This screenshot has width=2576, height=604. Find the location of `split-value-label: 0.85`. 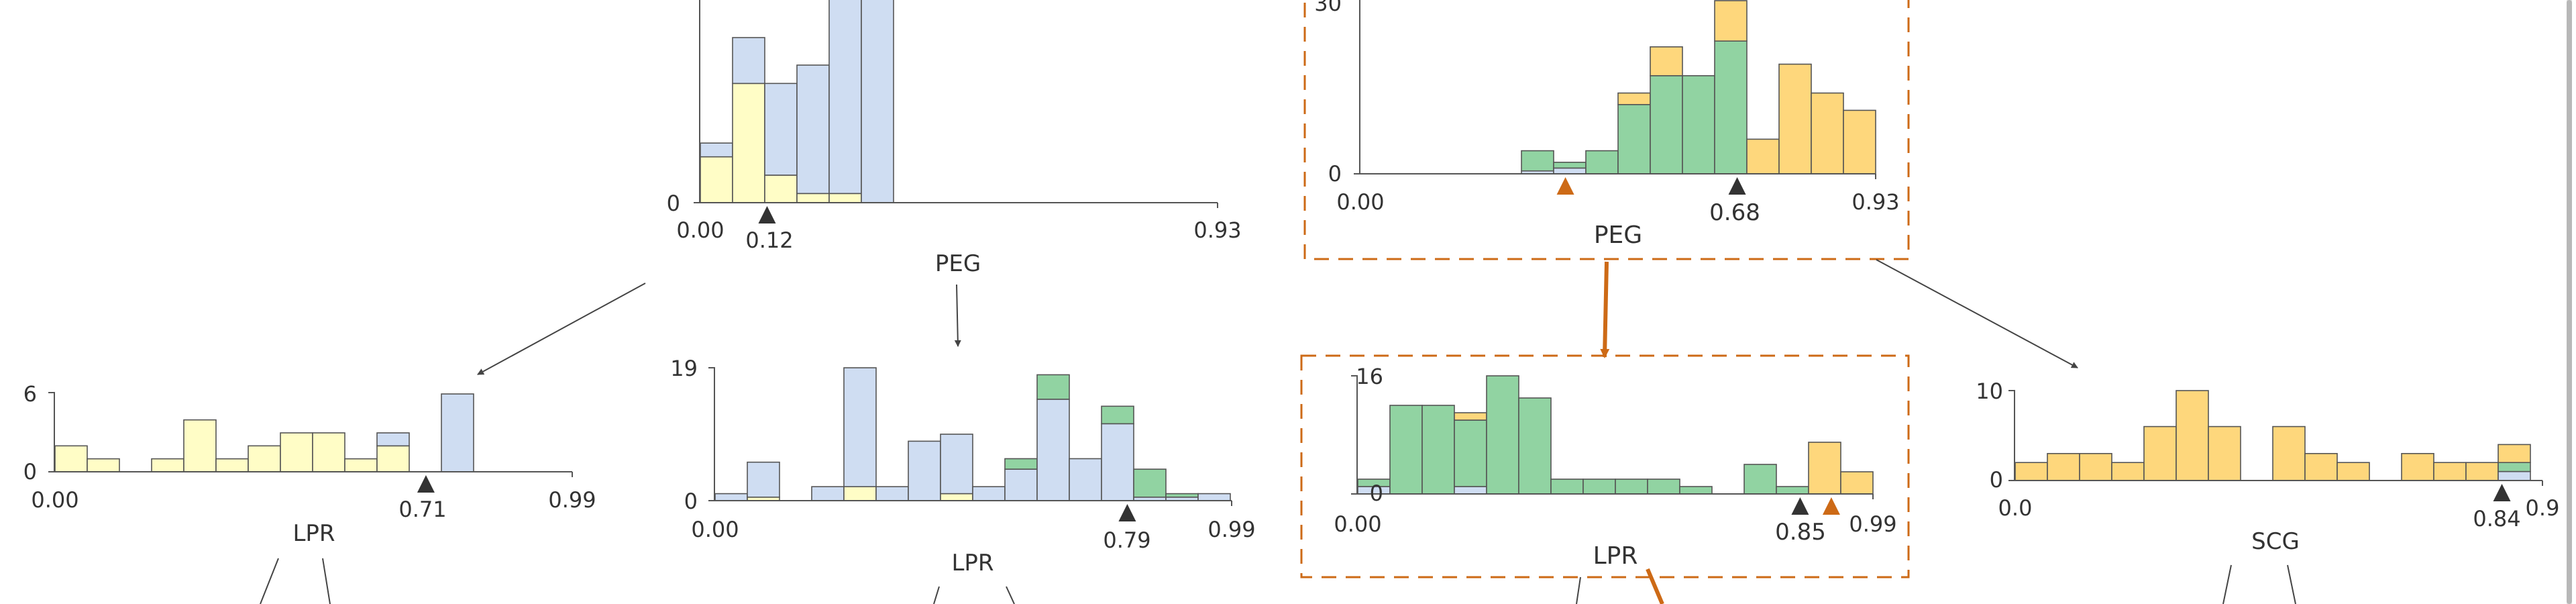

split-value-label: 0.85 is located at coordinates (1800, 532).